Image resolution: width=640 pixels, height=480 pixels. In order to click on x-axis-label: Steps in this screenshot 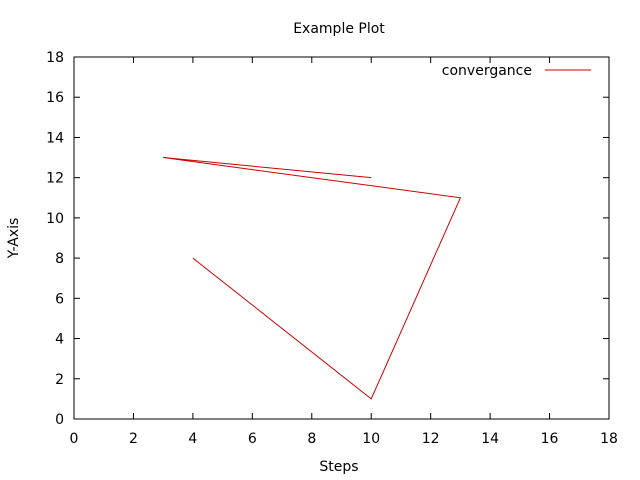, I will do `click(338, 467)`.